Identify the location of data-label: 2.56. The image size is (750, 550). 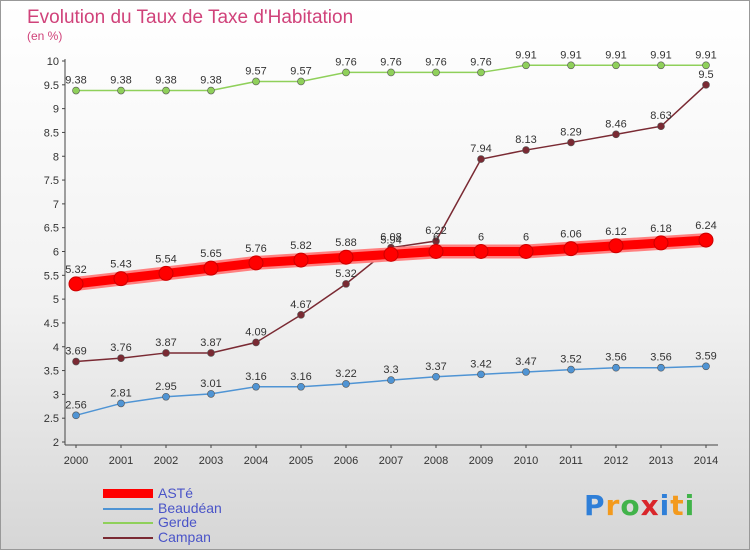
(75, 405).